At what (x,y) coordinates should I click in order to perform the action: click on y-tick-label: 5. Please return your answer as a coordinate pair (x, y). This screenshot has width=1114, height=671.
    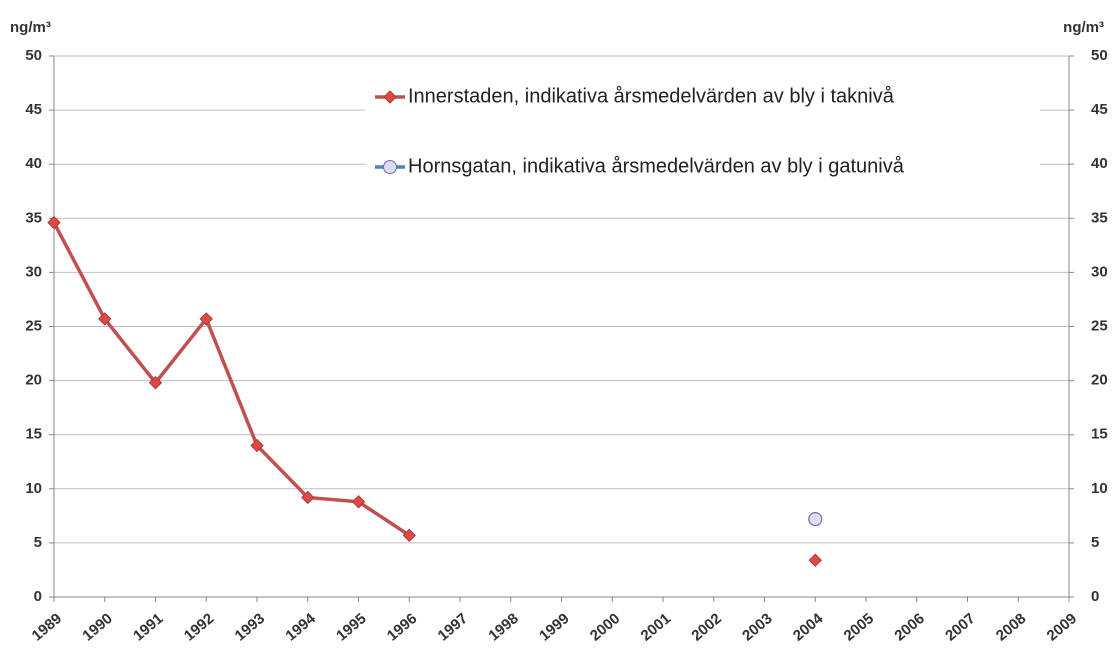
    Looking at the image, I should click on (38, 542).